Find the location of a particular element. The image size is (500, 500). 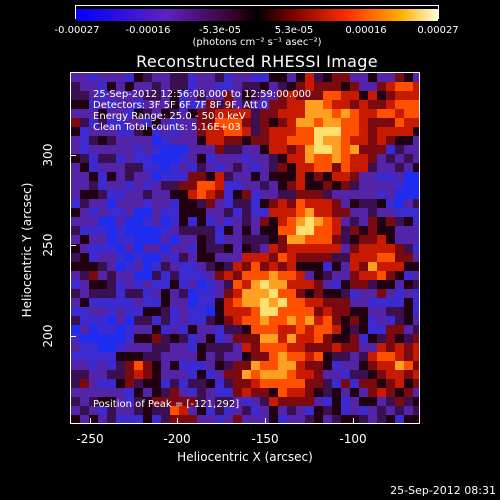

y-tick-label: 200 is located at coordinates (48, 336).